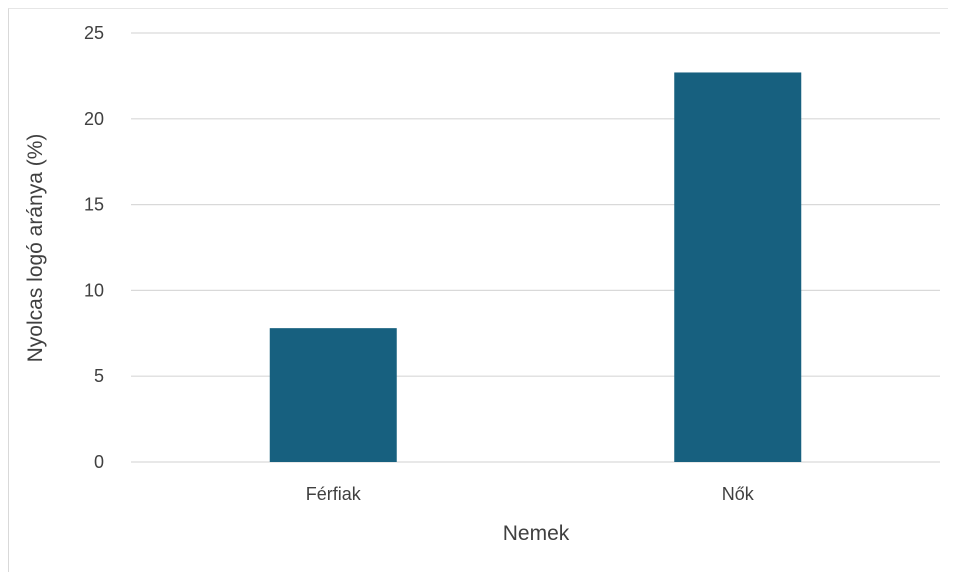  What do you see at coordinates (334, 494) in the screenshot?
I see `x-tick-label: Férfiak` at bounding box center [334, 494].